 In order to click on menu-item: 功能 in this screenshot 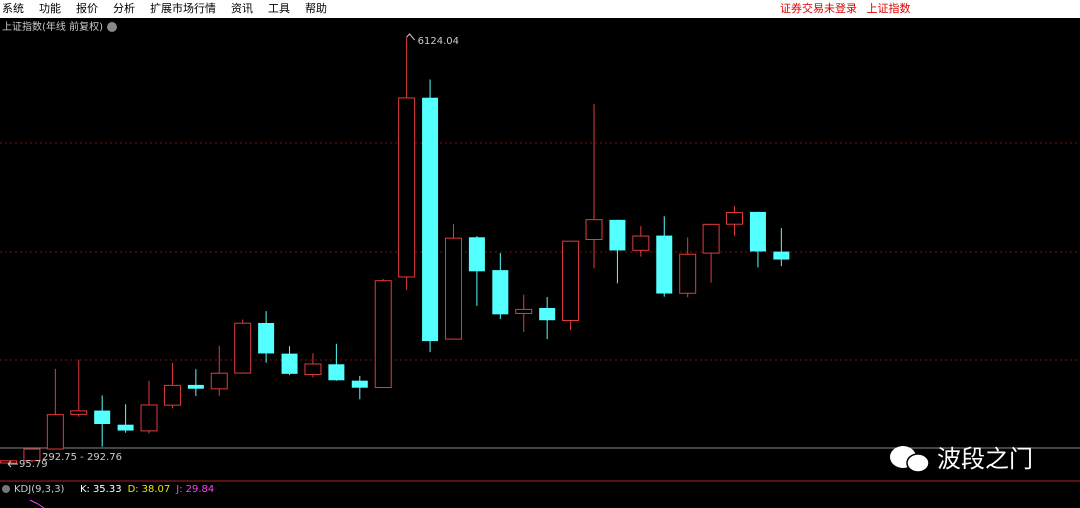, I will do `click(50, 8)`.